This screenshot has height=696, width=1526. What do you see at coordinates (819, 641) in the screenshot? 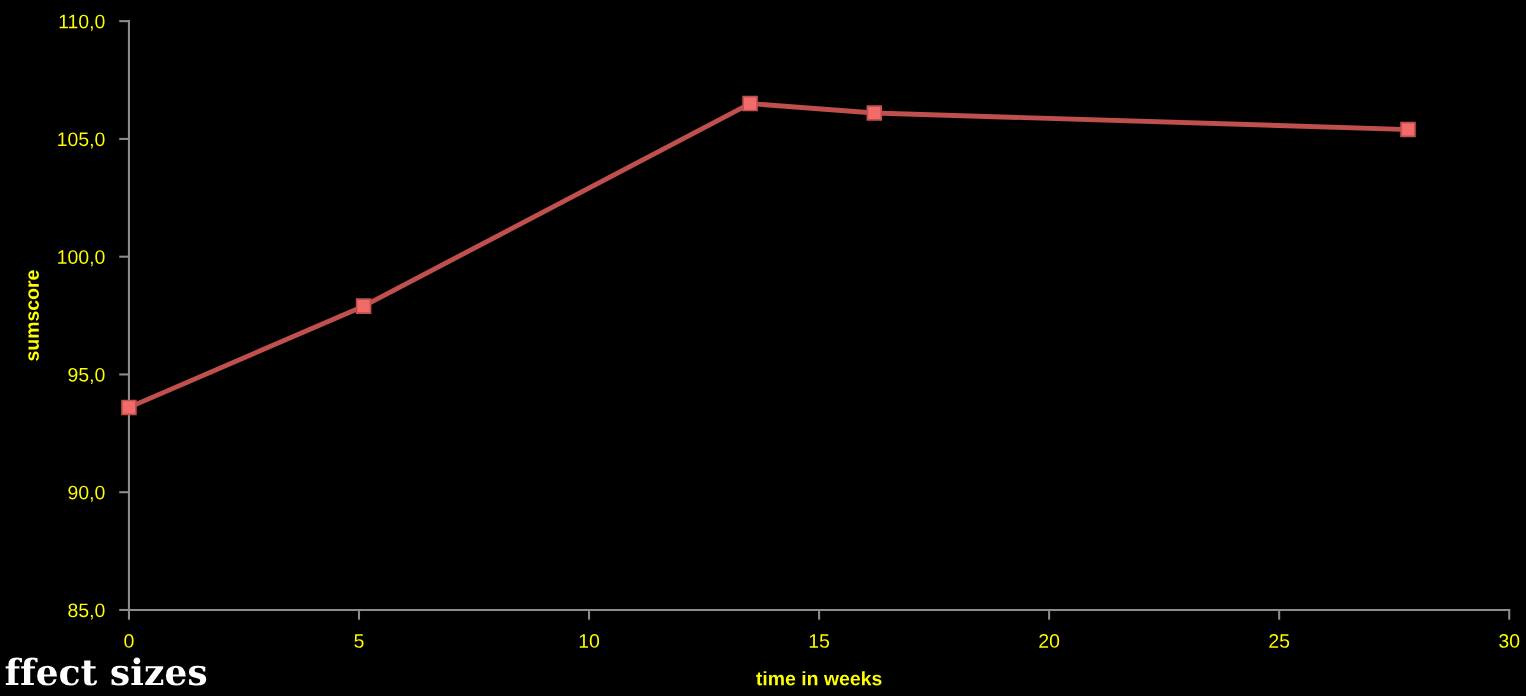
I see `x-tick-label: 15` at bounding box center [819, 641].